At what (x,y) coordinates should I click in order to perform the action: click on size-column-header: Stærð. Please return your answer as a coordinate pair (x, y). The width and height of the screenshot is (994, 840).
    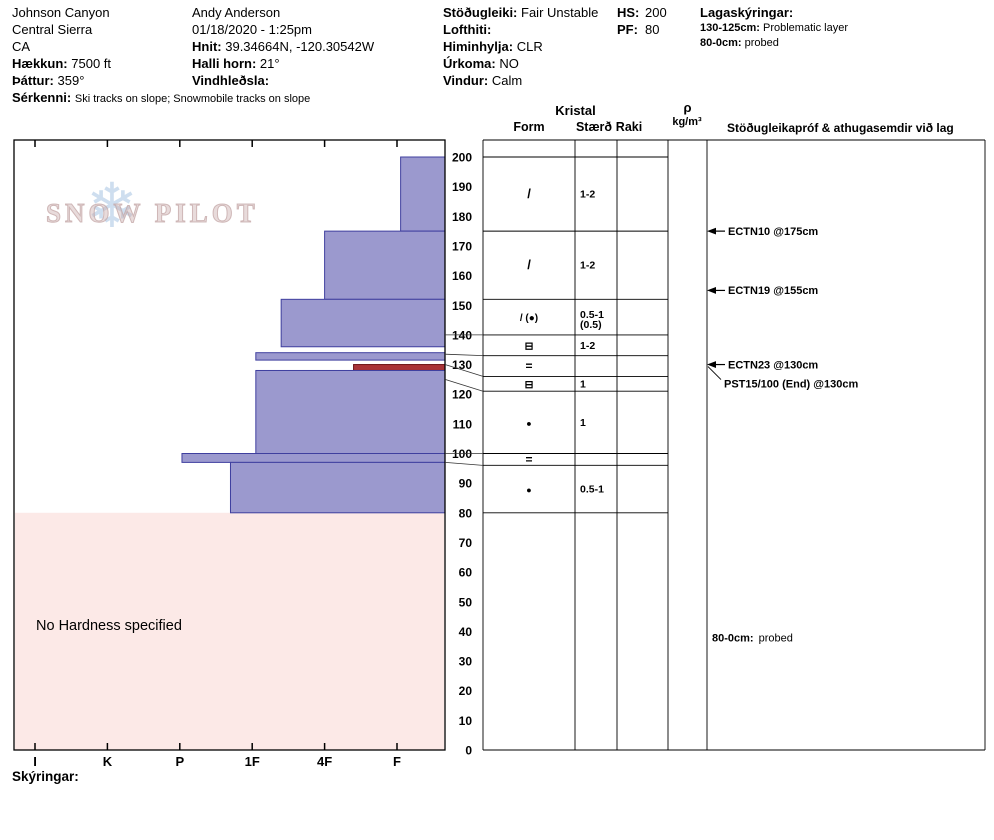
    Looking at the image, I should click on (594, 127).